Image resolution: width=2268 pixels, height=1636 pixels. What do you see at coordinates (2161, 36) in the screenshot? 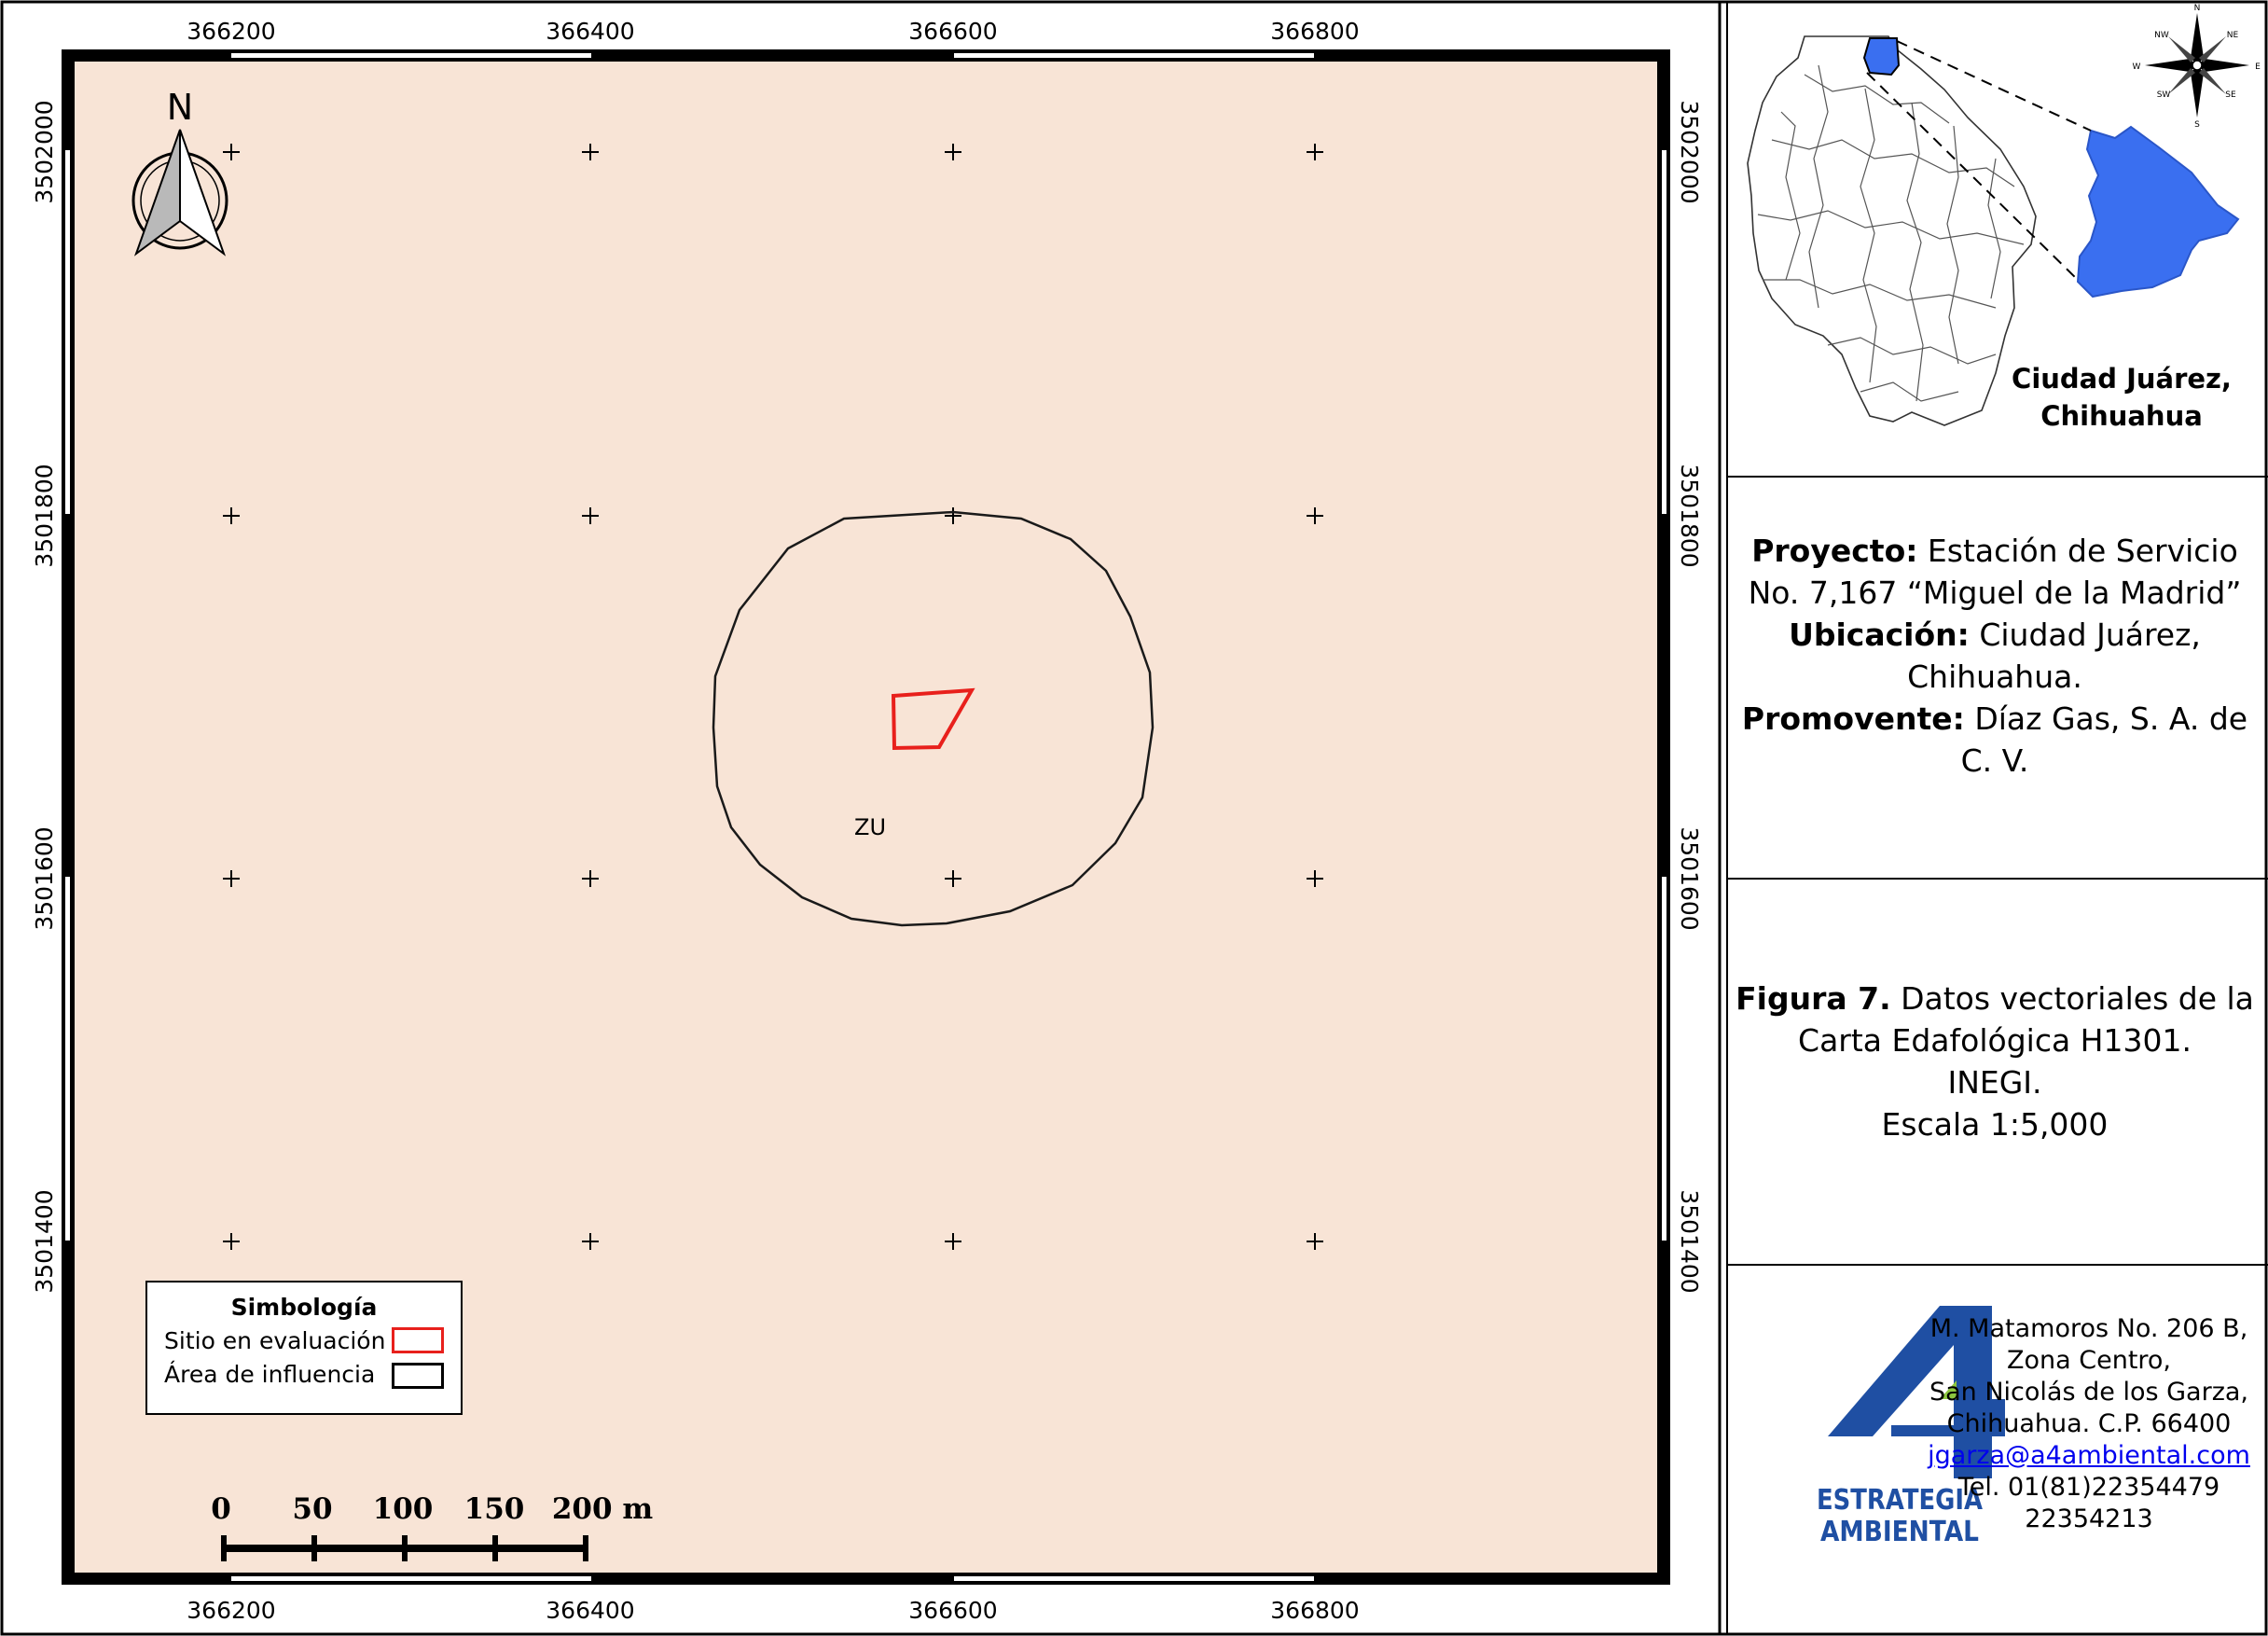
I see `compass-label: NW` at bounding box center [2161, 36].